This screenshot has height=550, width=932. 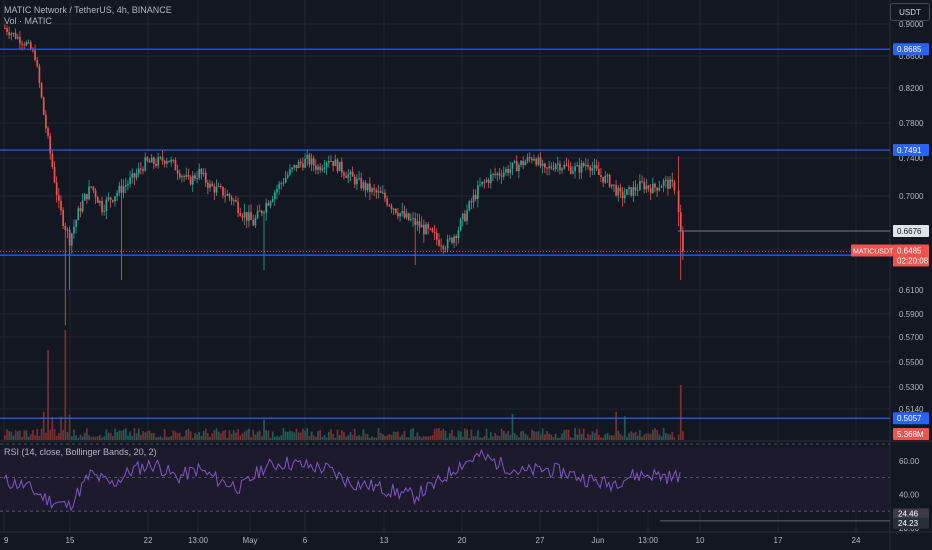 What do you see at coordinates (909, 418) in the screenshot?
I see `hline-tag-label: 0.5057` at bounding box center [909, 418].